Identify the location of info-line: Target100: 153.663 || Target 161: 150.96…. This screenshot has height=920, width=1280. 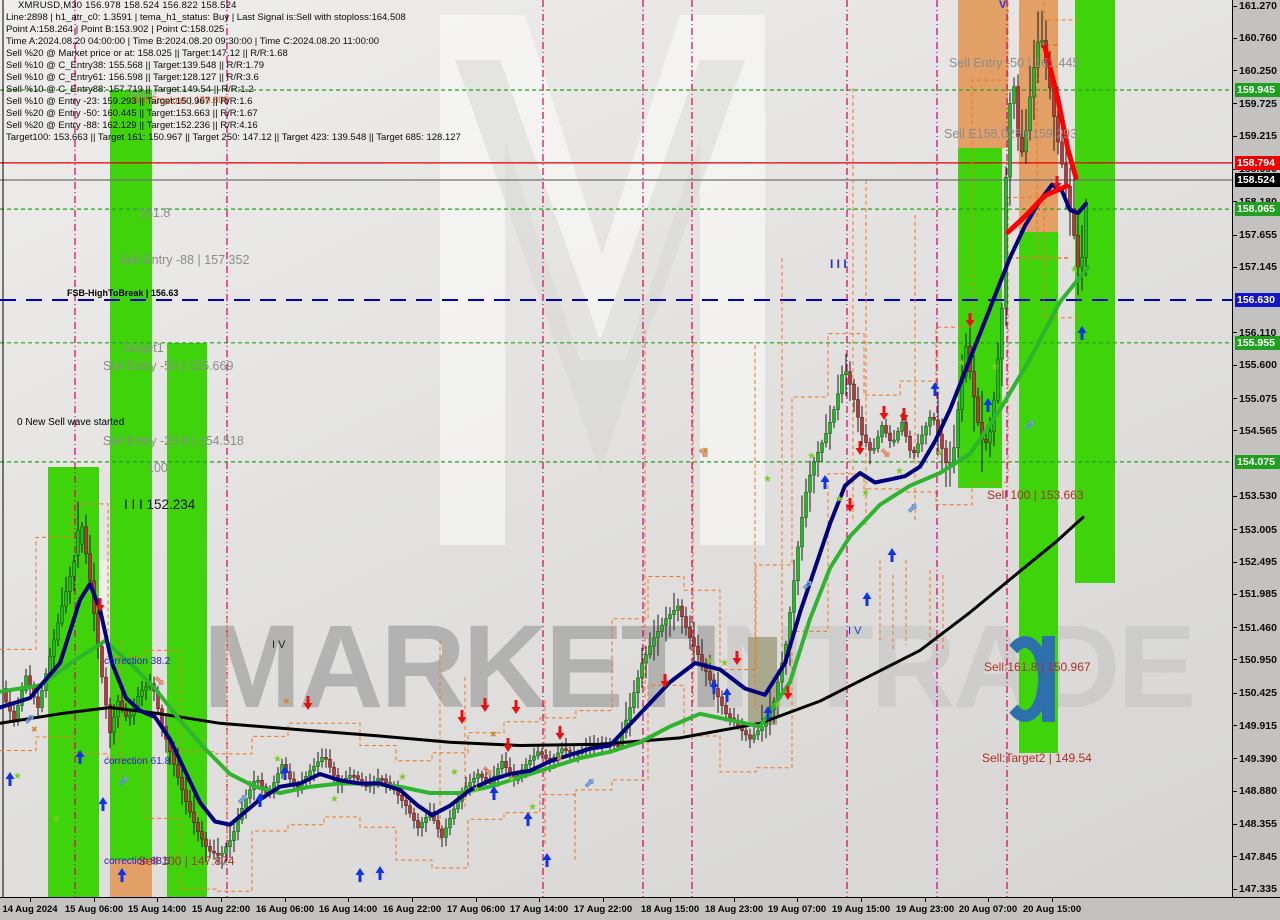
(233, 137).